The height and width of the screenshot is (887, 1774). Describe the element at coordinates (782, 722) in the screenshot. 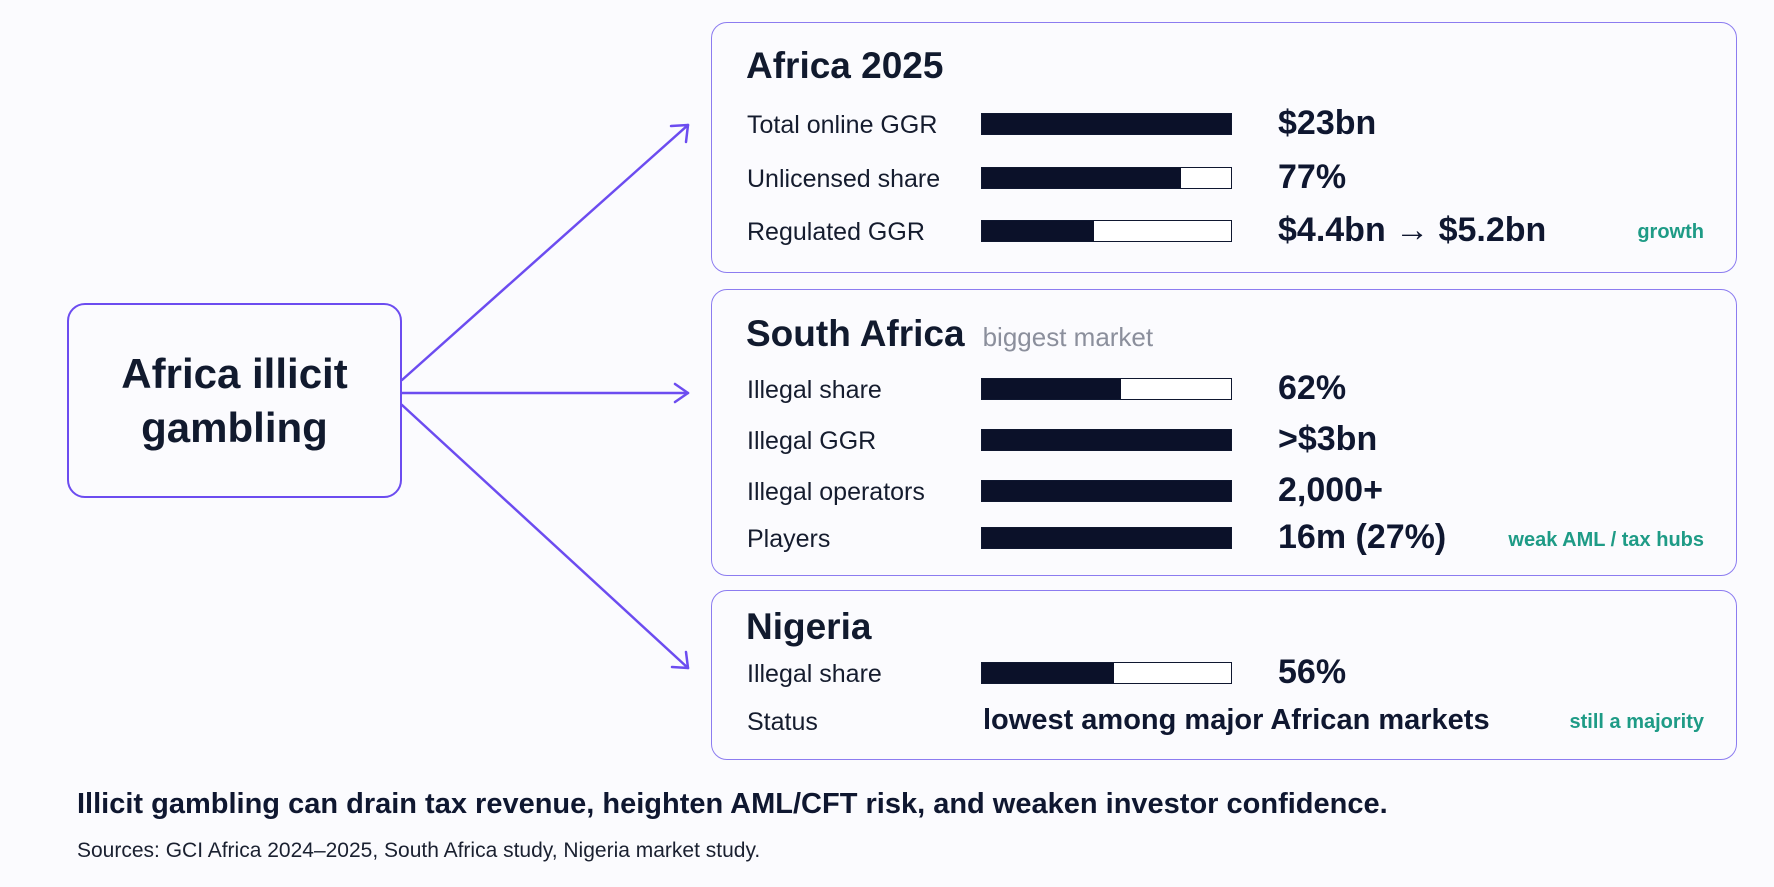

I see `row-label: Status` at that location.